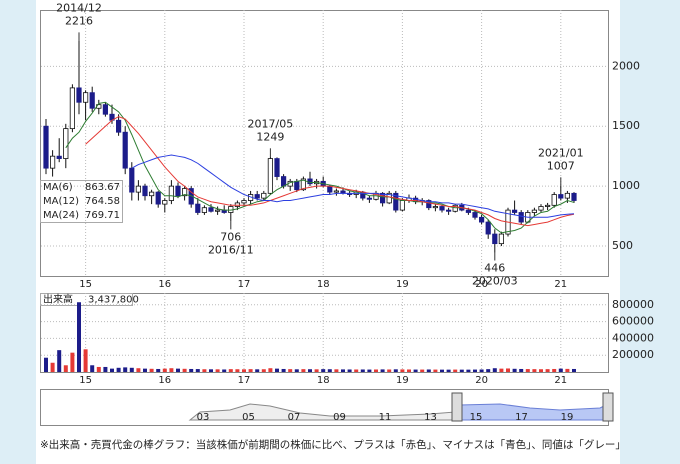  Describe the element at coordinates (402, 284) in the screenshot. I see `x-tick-label: 19` at that location.